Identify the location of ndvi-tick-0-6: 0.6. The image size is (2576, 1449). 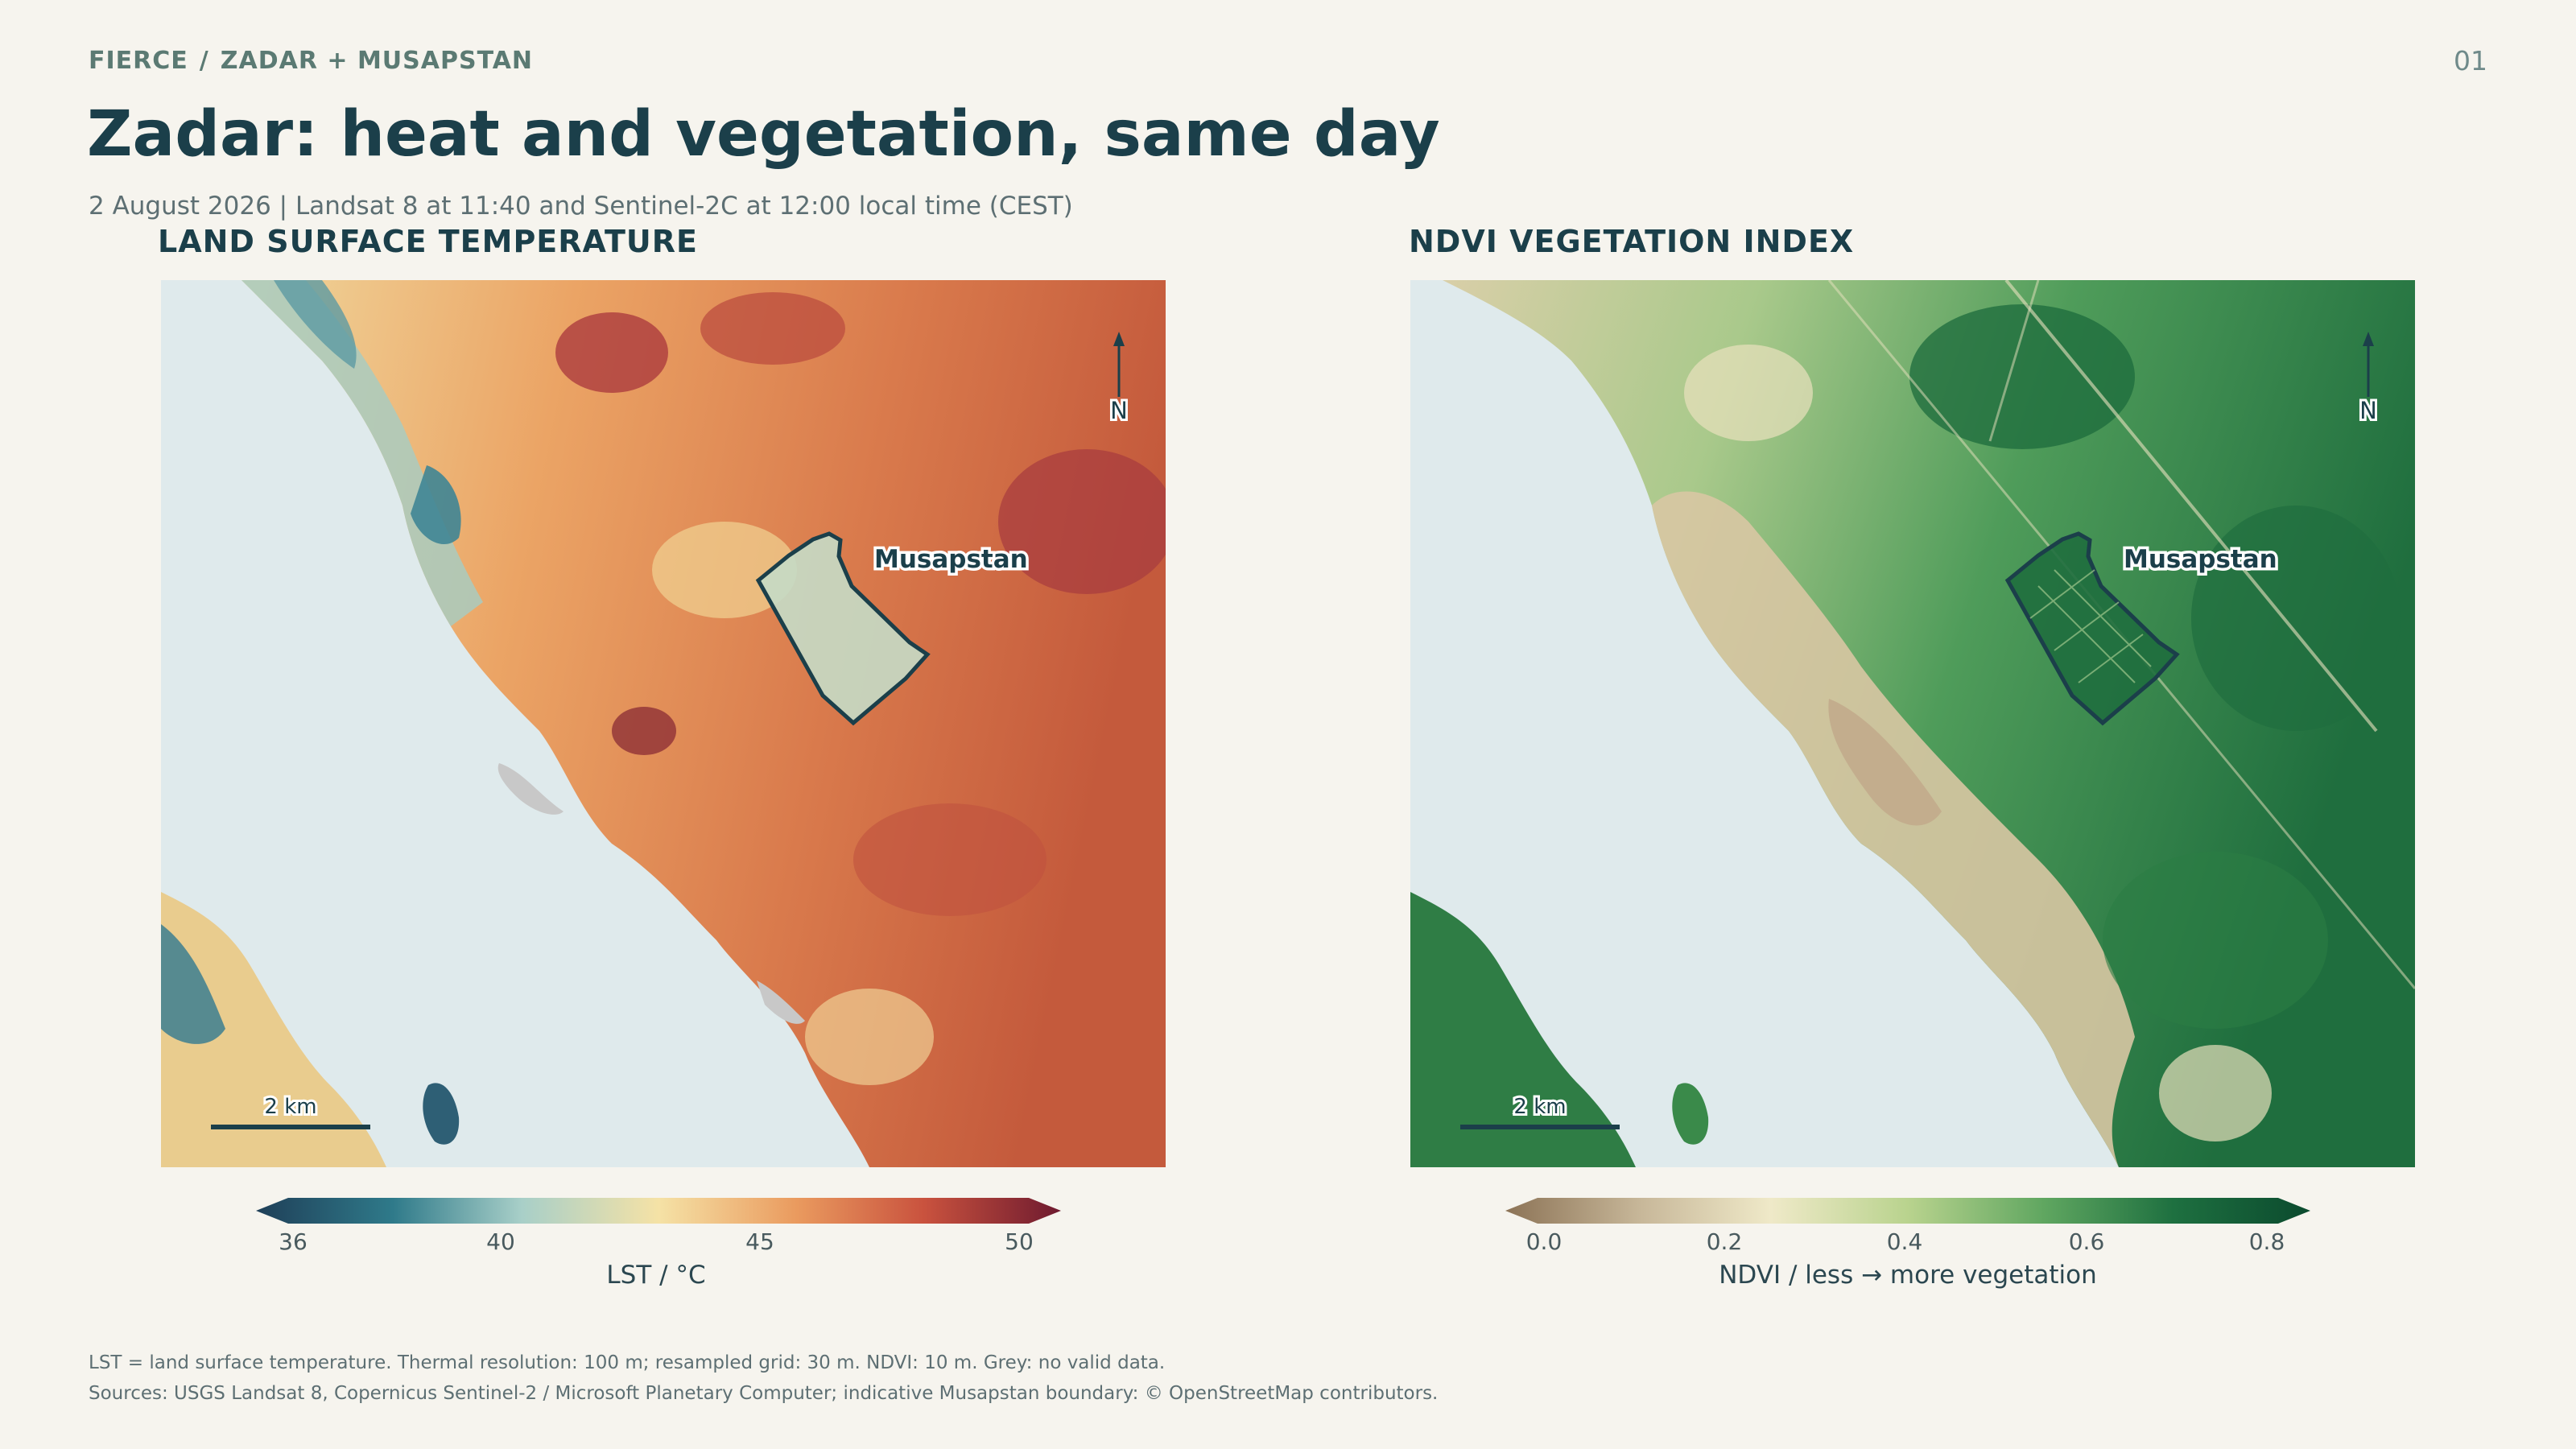
(2086, 1241).